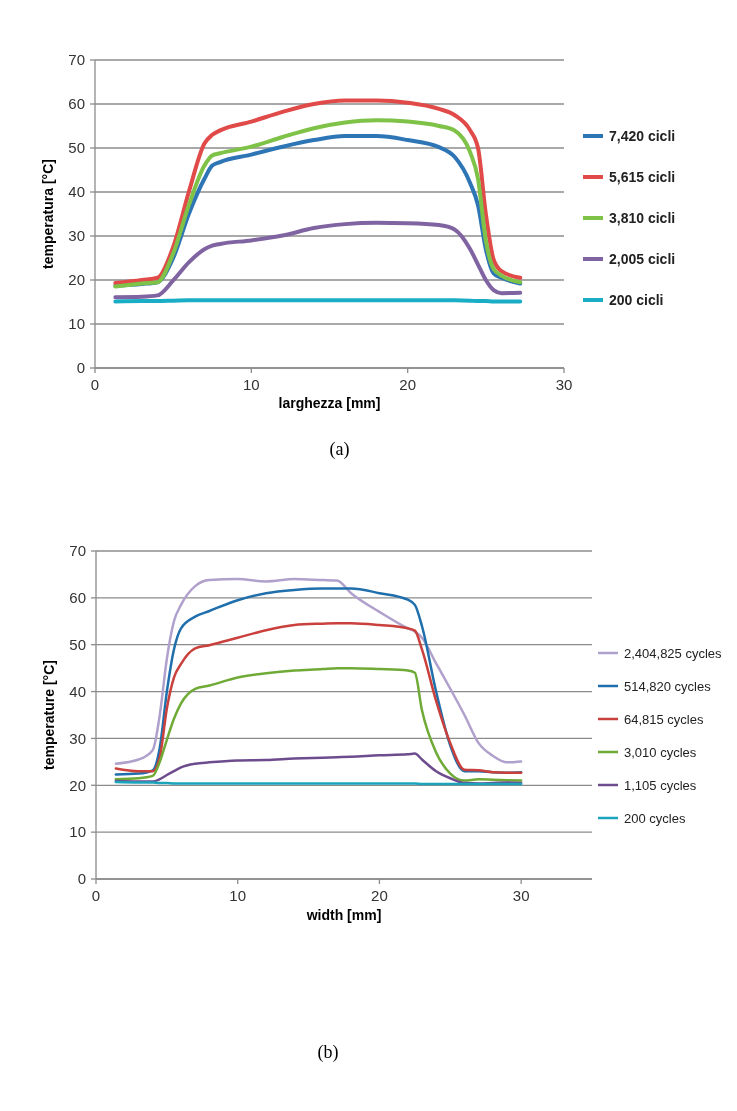  I want to click on y-axis-title: temperature [°C], so click(49, 715).